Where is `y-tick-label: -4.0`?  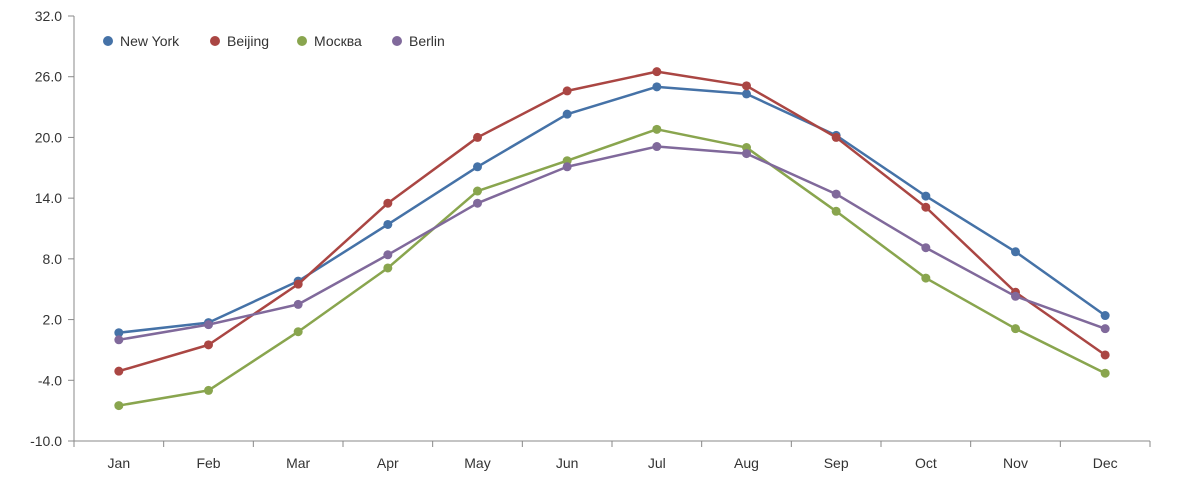
y-tick-label: -4.0 is located at coordinates (50, 380).